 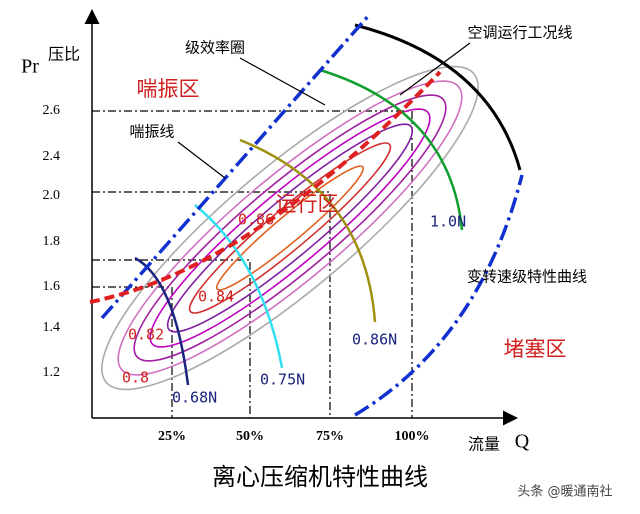 I want to click on y-tick-label: 1.4, so click(x=52, y=327).